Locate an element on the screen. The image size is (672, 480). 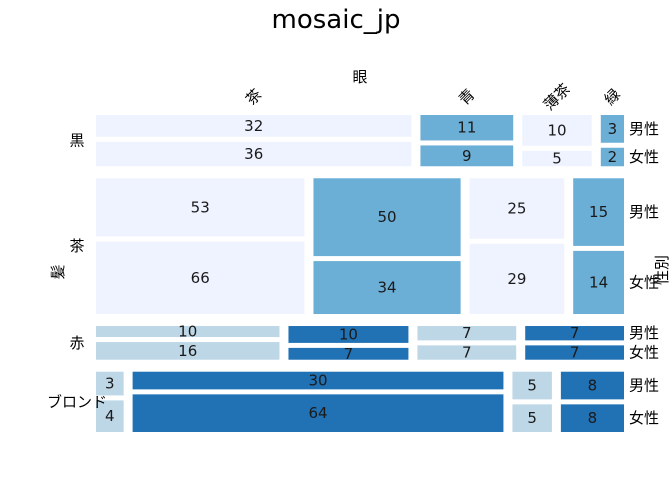
cell-value-3-1-1: 64 is located at coordinates (317, 413).